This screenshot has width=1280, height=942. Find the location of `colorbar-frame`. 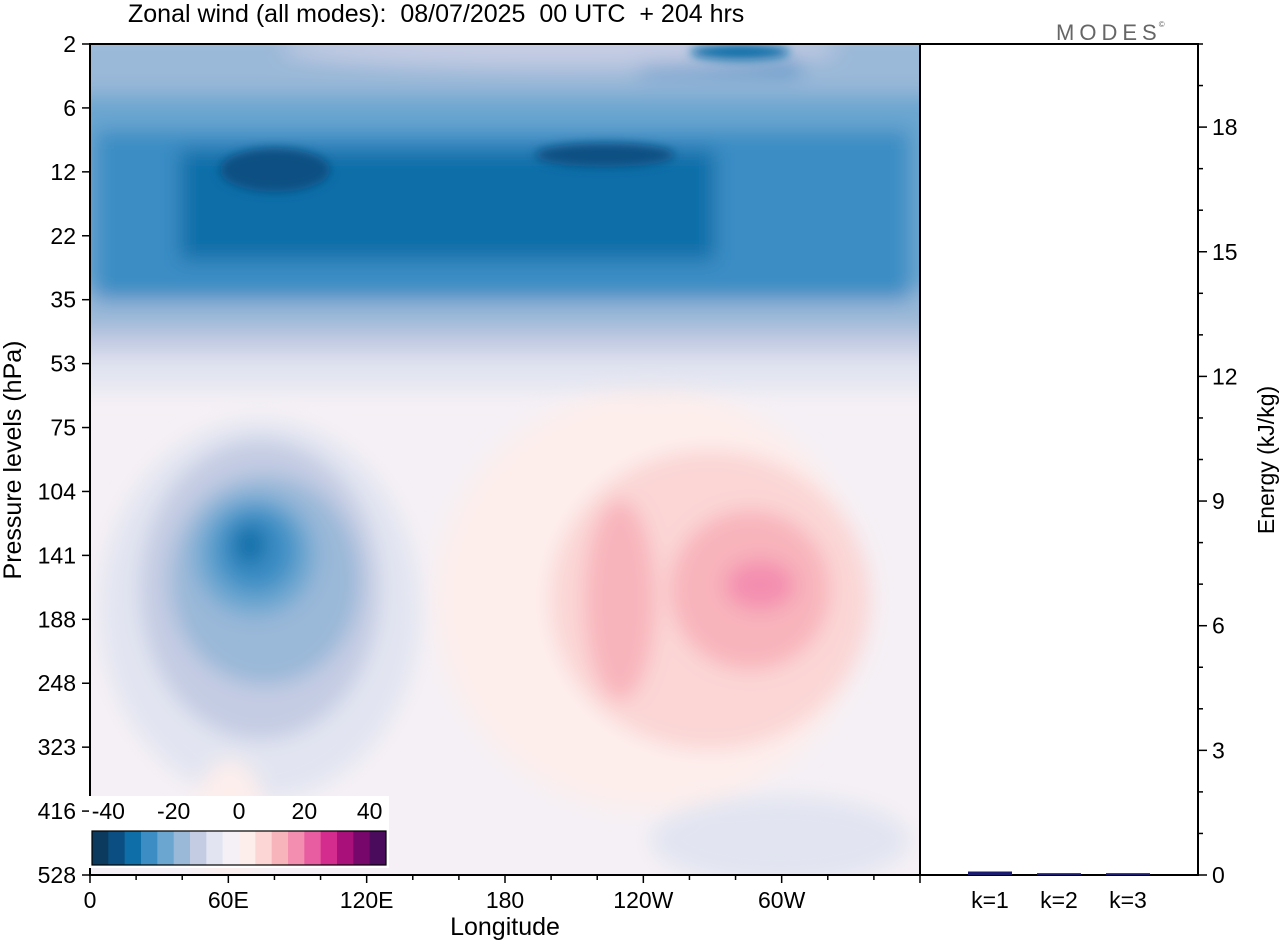

colorbar-frame is located at coordinates (239, 848).